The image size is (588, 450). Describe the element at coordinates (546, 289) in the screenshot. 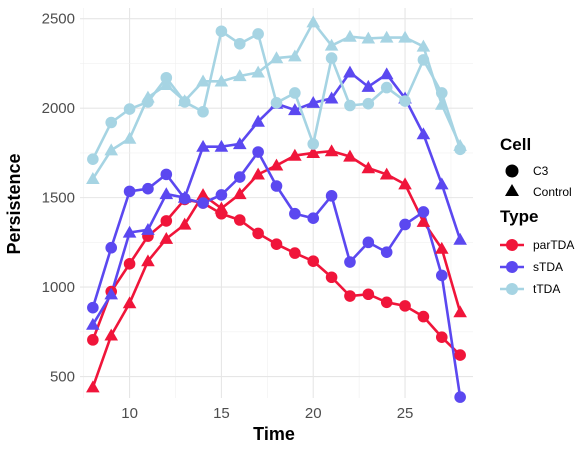

I see `legend-ttda-label: tTDA` at that location.